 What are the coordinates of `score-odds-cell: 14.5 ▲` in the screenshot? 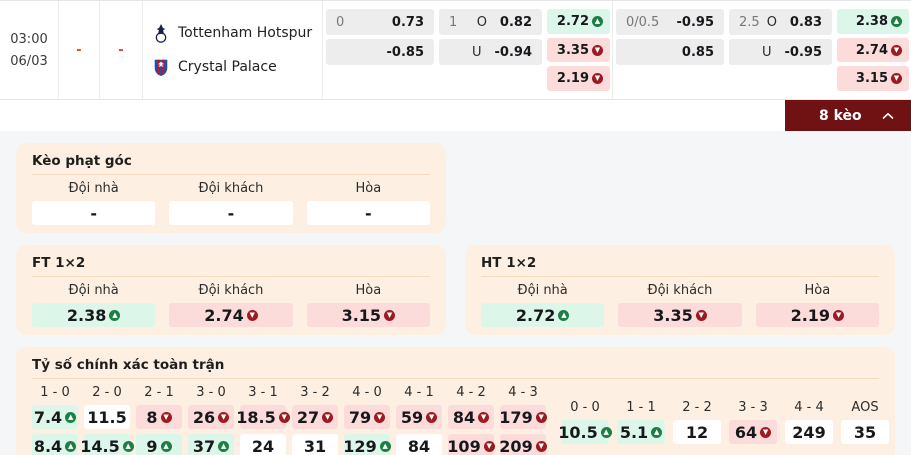 It's located at (107, 444).